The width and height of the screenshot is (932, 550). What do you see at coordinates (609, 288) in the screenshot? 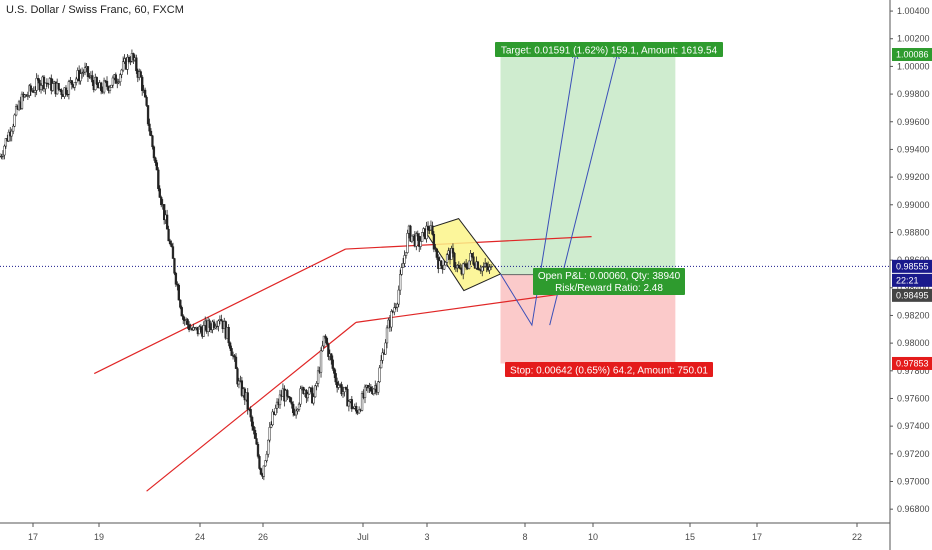
I see `rr-text: Risk/Reward Ratio: 2.48` at bounding box center [609, 288].